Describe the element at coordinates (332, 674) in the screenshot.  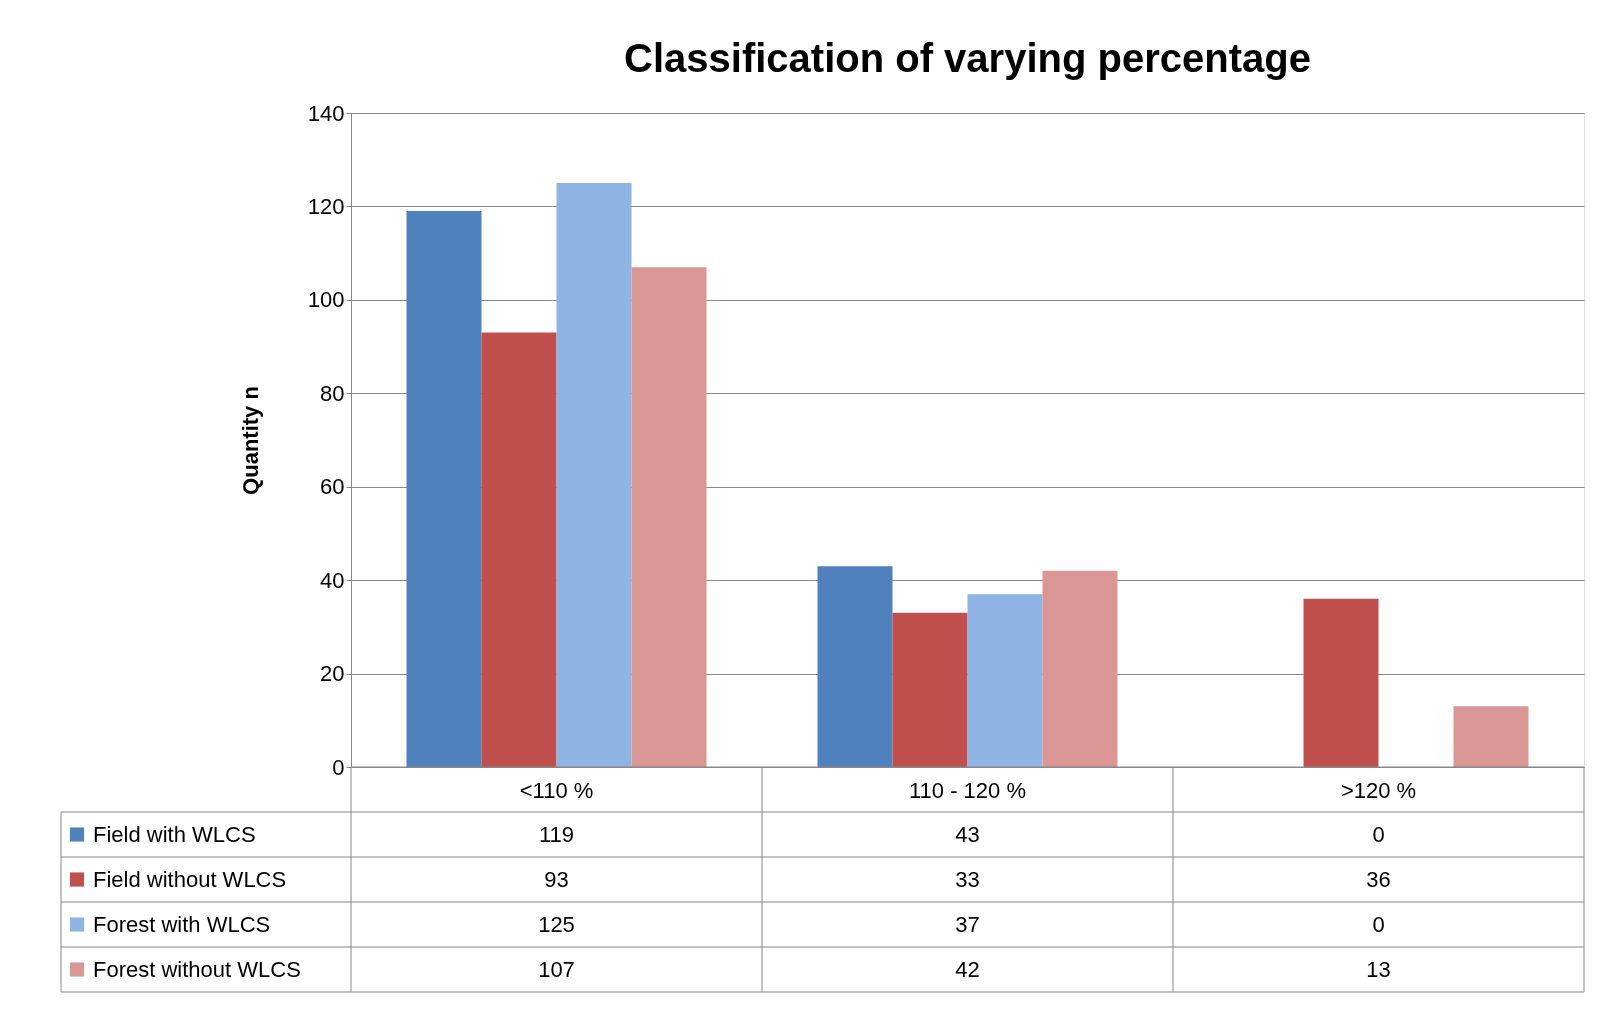
I see `y-tick-label: 20` at that location.